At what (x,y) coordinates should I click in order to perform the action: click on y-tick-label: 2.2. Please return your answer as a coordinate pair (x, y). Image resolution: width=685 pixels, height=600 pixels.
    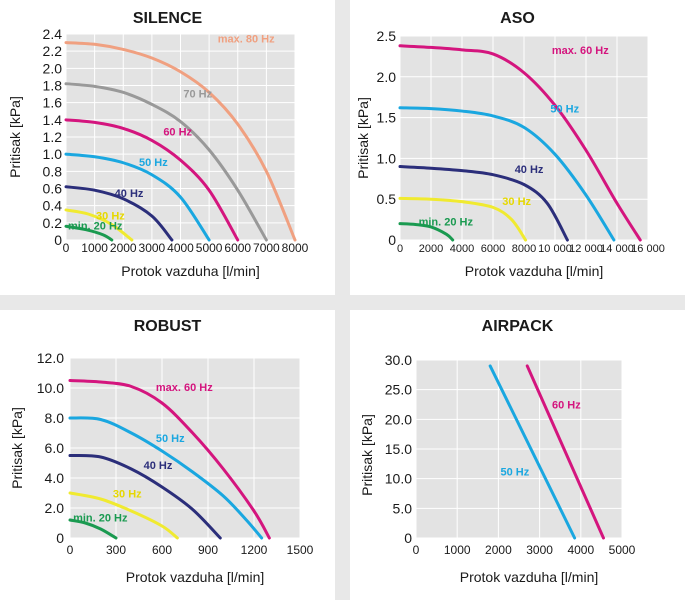
    Looking at the image, I should click on (53, 51).